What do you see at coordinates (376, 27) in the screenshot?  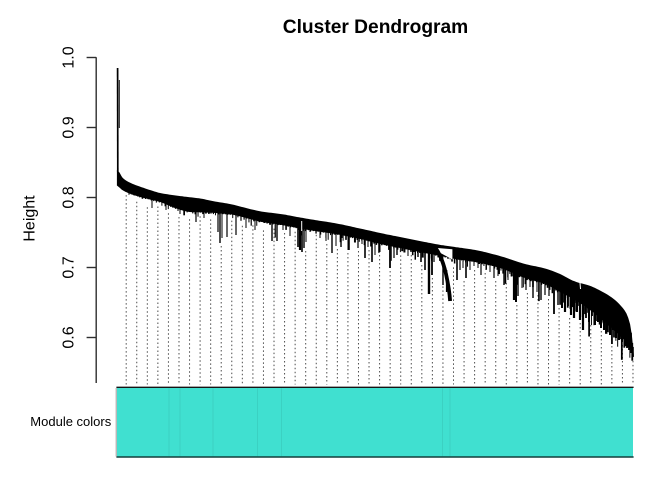 I see `svg-text: Cluster Dendrogram` at bounding box center [376, 27].